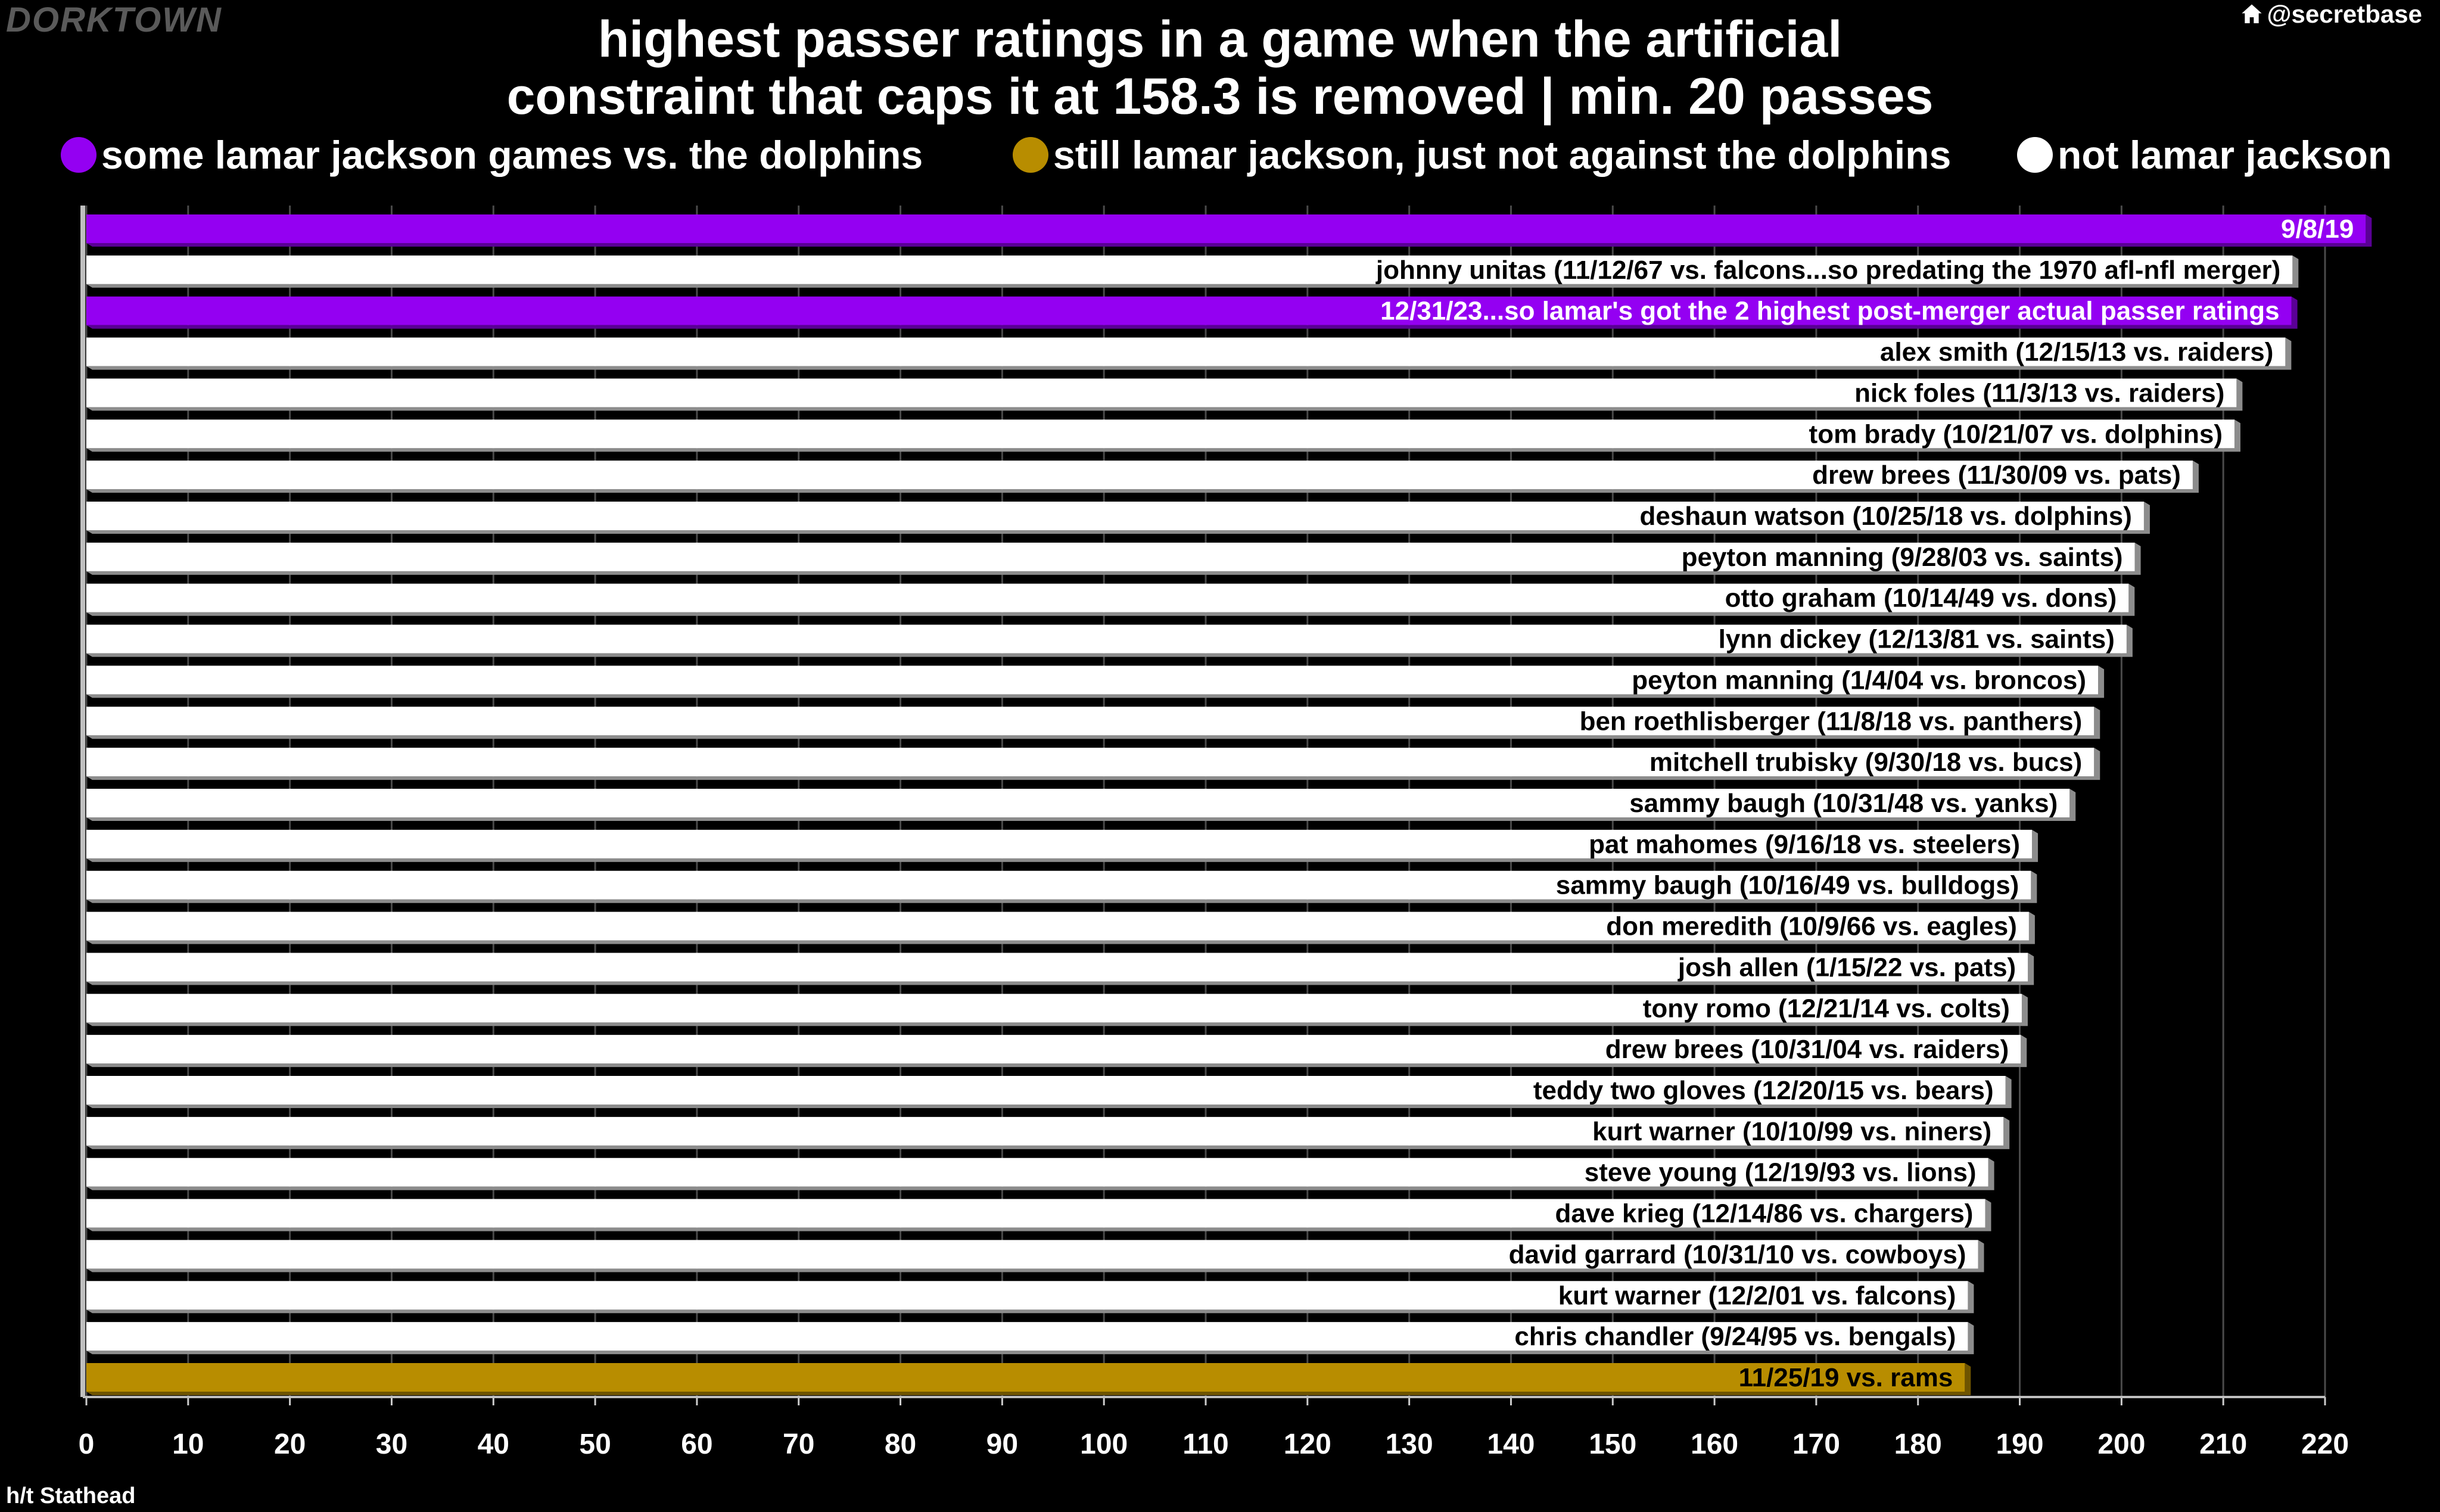  I want to click on bar-label: dave krieg (12/14/86 vs. chargers), so click(1764, 1213).